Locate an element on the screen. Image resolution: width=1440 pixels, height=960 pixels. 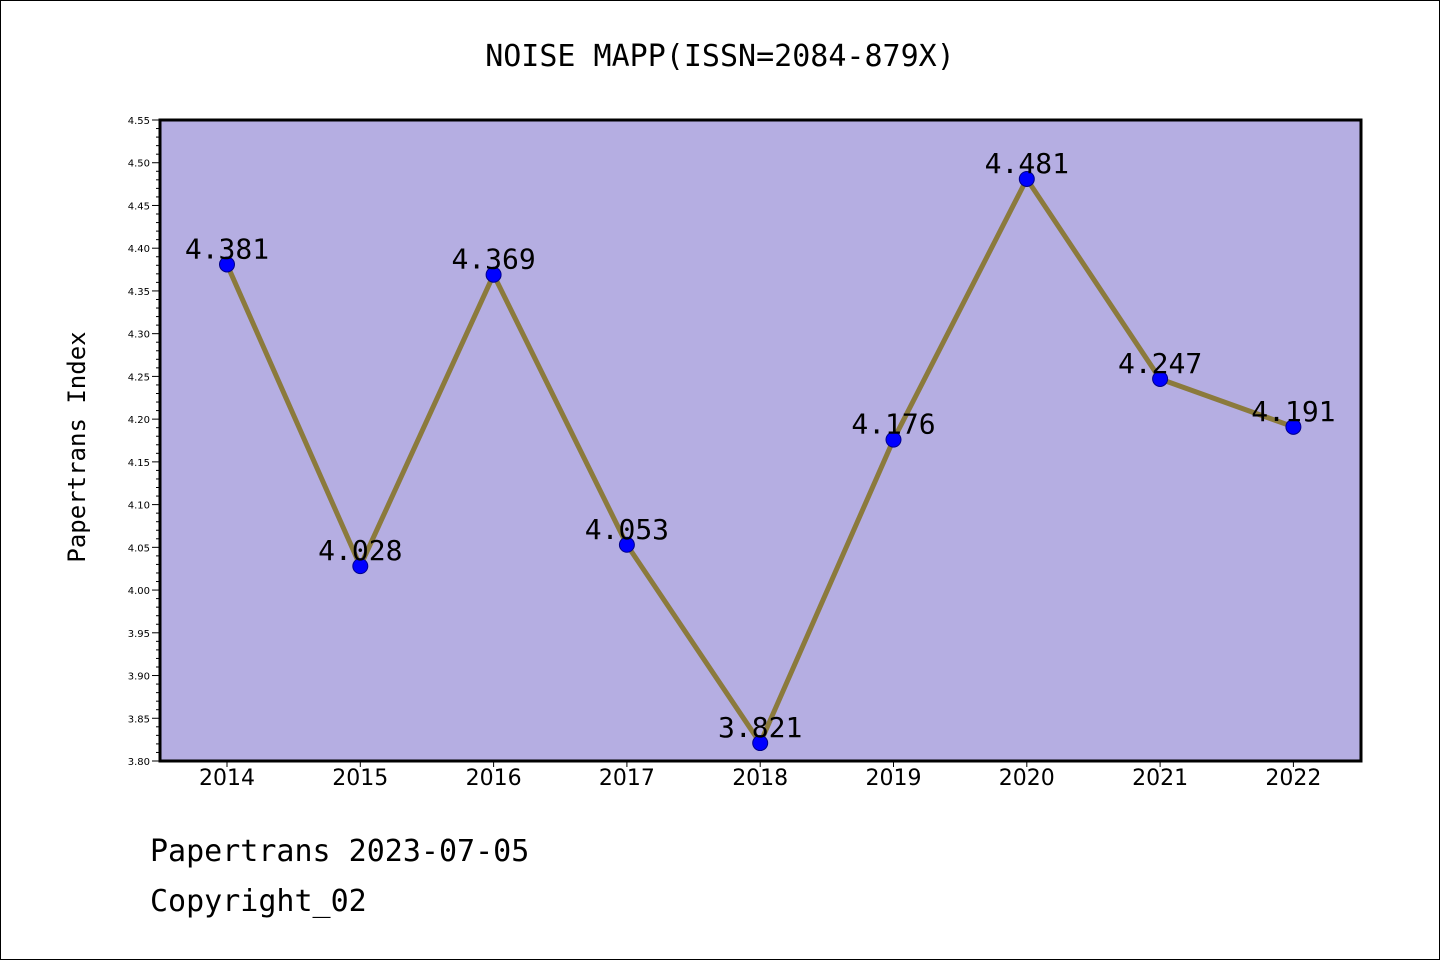
y-tick-label: 4.45 is located at coordinates (139, 206).